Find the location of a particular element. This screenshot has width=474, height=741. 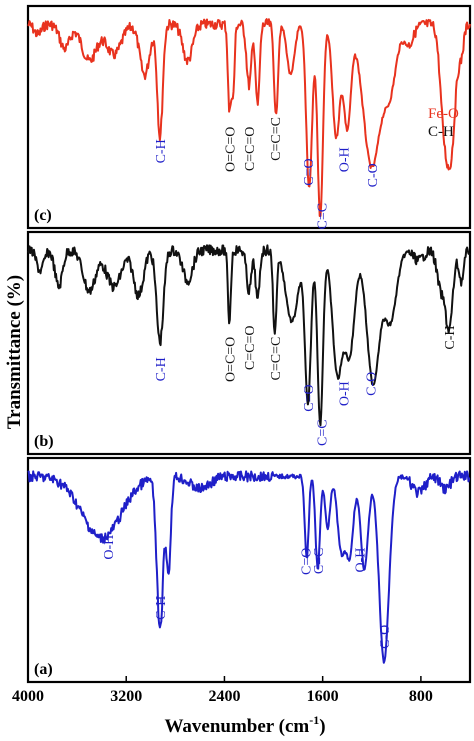

panel-label-a: (a) is located at coordinates (43, 669).